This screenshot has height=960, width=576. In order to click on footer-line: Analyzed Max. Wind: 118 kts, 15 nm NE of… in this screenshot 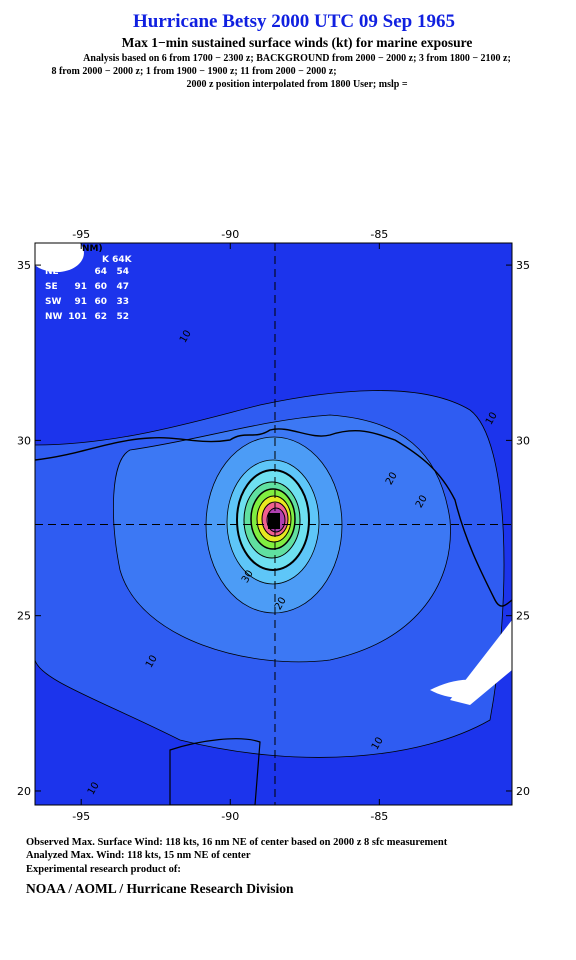, I will do `click(138, 855)`.